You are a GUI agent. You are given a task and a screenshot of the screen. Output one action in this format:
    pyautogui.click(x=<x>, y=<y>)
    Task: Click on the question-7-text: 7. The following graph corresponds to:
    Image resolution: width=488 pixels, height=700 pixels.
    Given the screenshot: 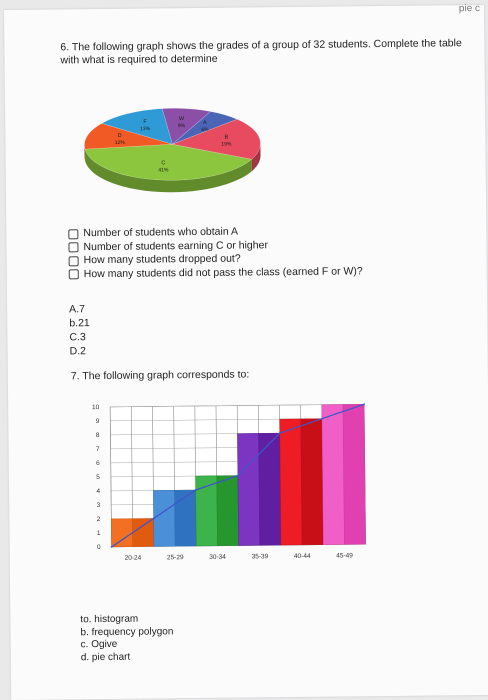 What is the action you would take?
    pyautogui.click(x=160, y=375)
    